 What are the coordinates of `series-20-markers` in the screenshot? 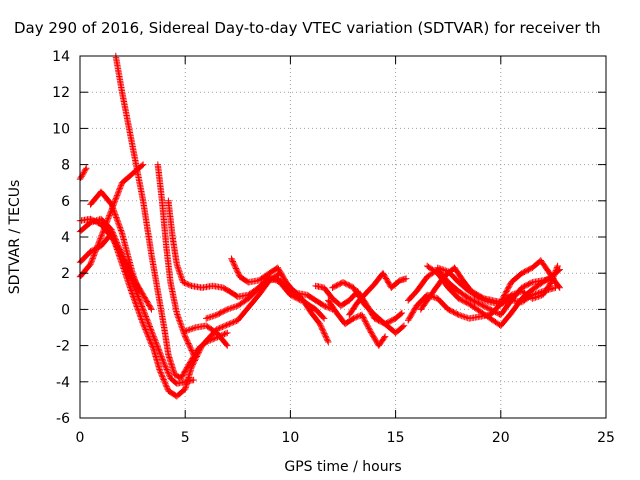 It's located at (493, 295).